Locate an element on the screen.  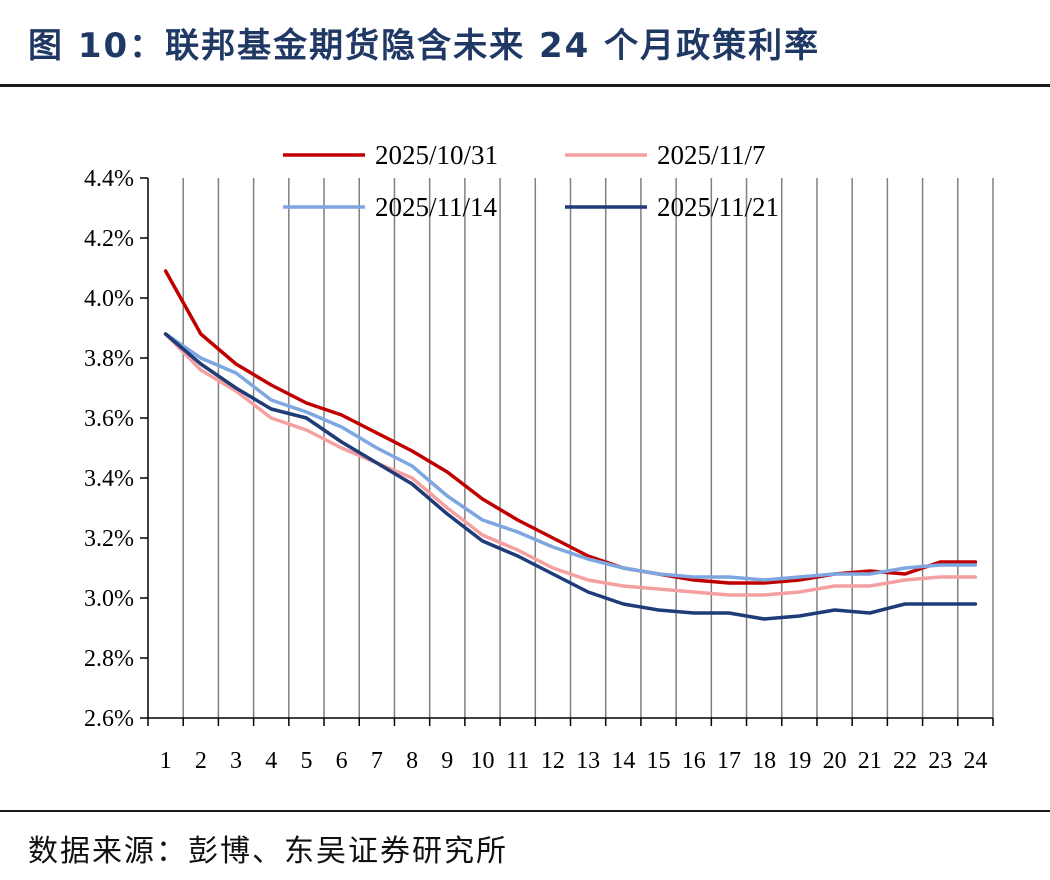
x-tick-label: 11 is located at coordinates (517, 761).